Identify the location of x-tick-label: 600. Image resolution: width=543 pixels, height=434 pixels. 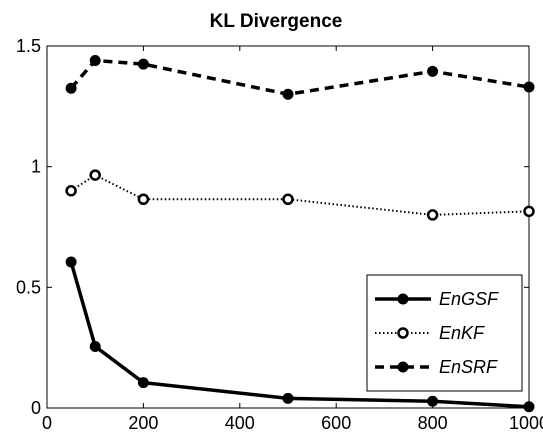
(336, 423).